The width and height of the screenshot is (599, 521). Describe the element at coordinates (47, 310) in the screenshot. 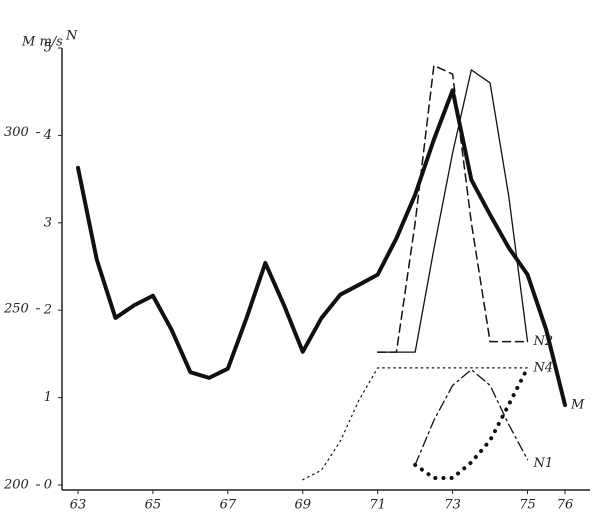

I see `y2-tick-label: 2` at that location.